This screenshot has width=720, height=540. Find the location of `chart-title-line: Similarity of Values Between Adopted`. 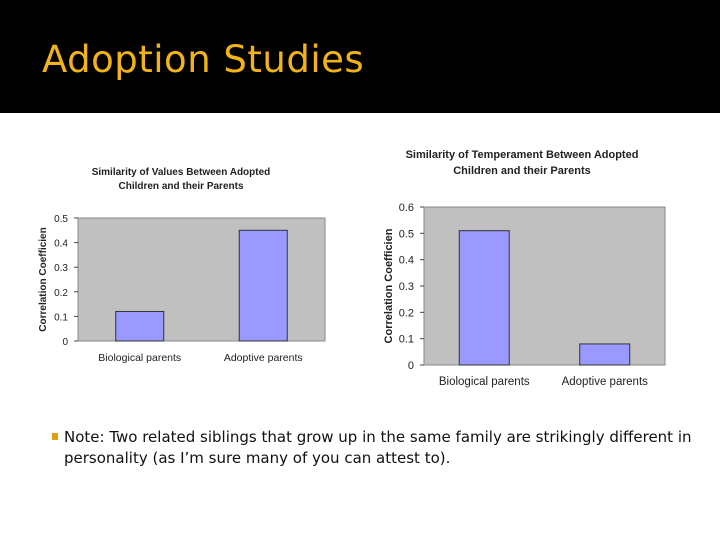

chart-title-line: Similarity of Values Between Adopted is located at coordinates (181, 172).